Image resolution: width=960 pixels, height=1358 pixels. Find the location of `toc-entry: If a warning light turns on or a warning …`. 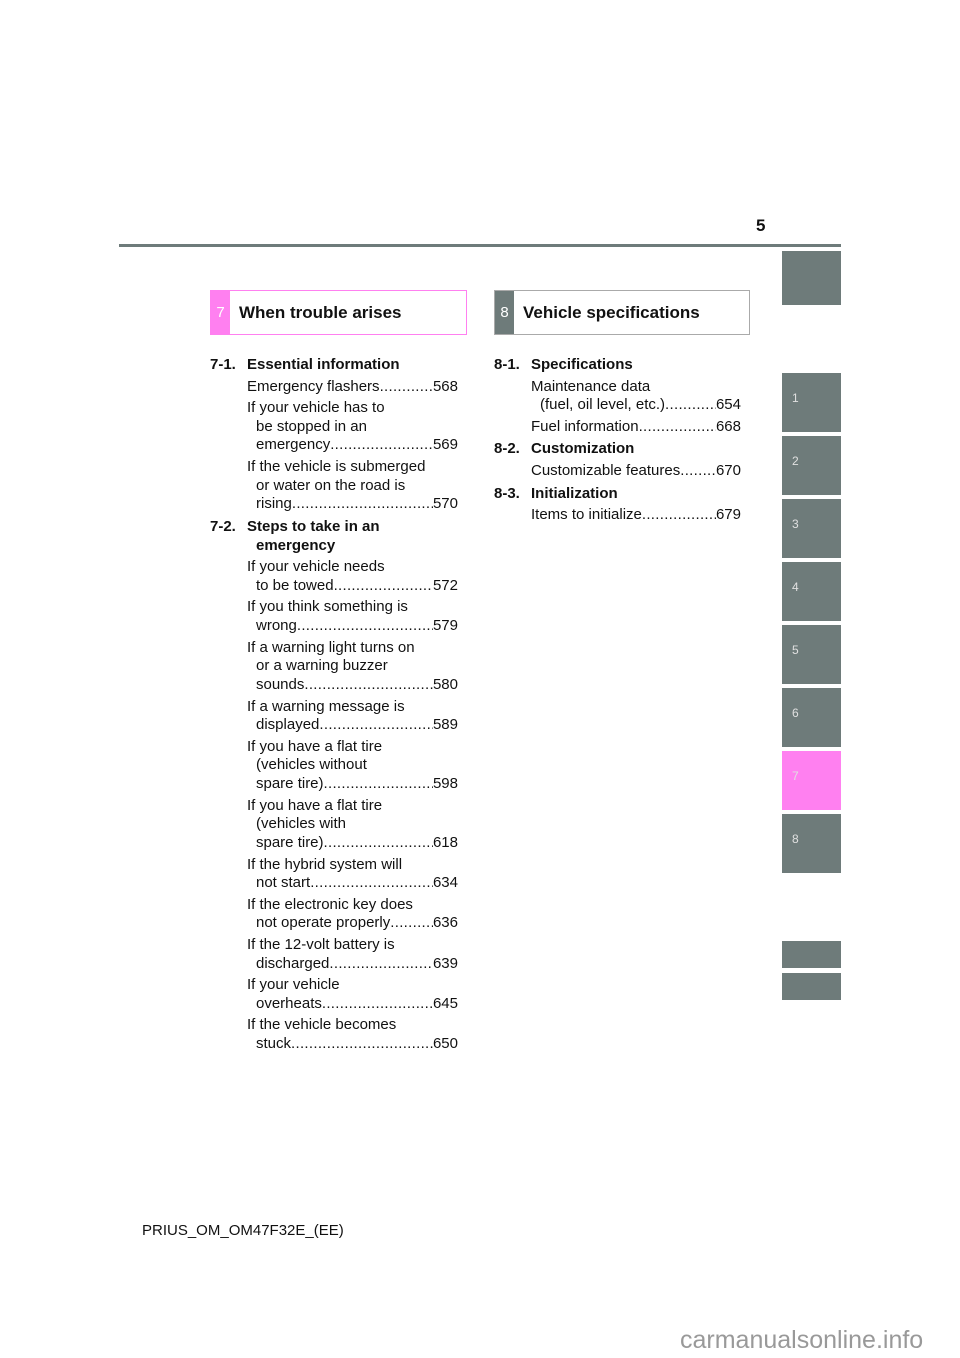

toc-entry: If a warning light turns on or a warning … is located at coordinates (334, 667).